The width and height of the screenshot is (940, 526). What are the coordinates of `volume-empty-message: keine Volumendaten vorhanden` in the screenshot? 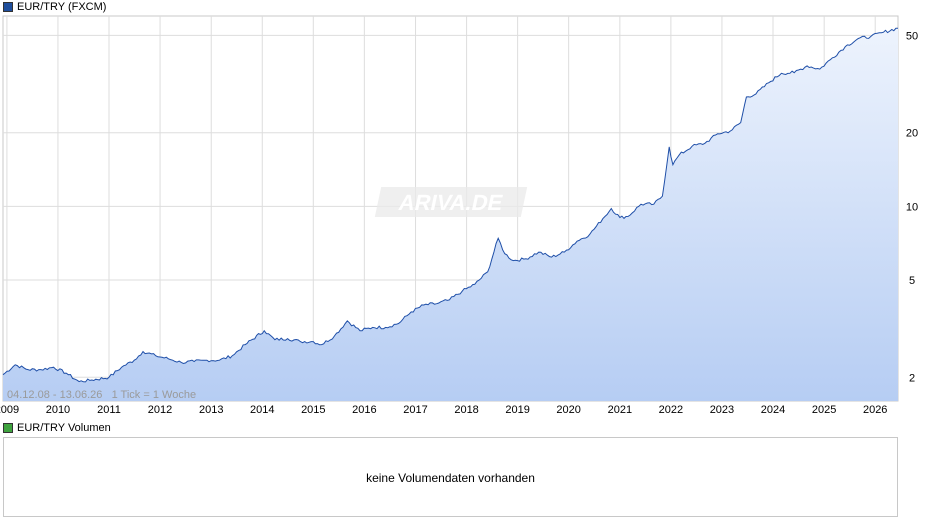 It's located at (450, 478).